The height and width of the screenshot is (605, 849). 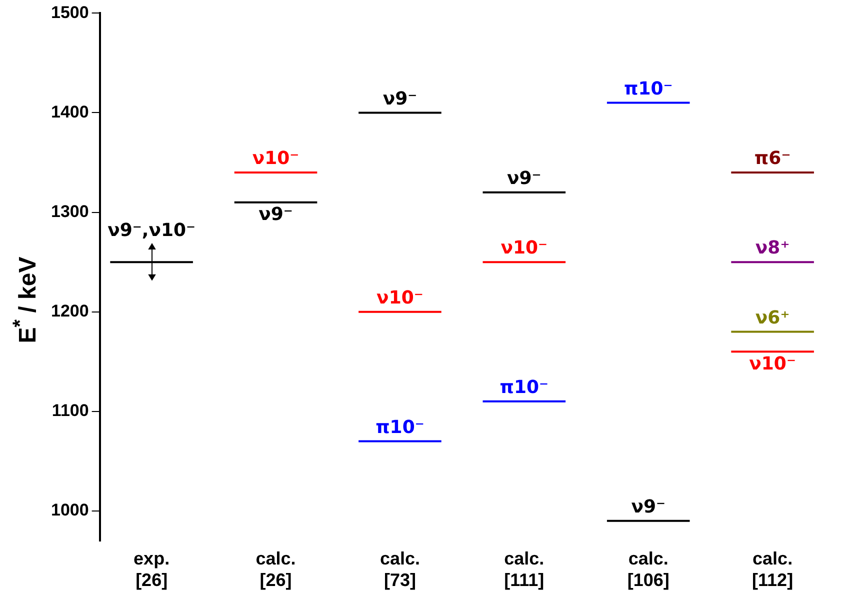 I want to click on y-tick-label: 1300, so click(x=69, y=211).